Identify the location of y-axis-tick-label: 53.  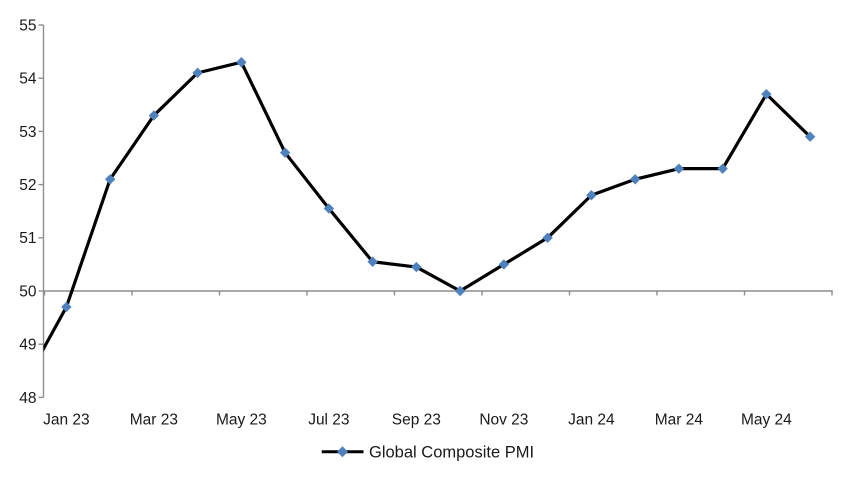
(27, 132).